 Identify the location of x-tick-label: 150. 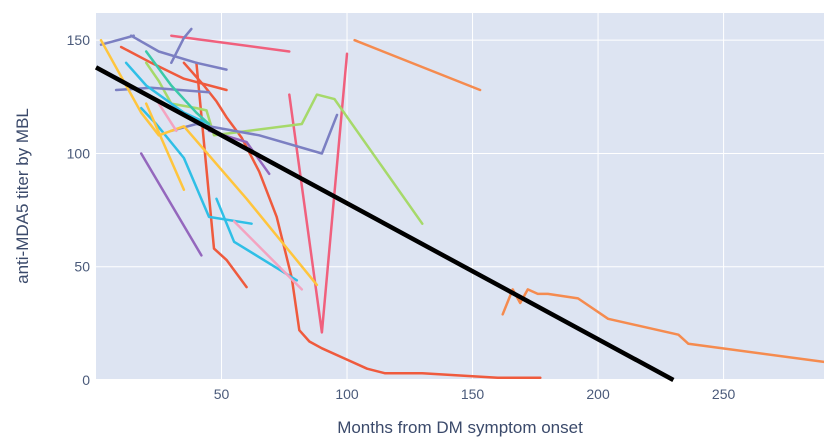
(473, 394).